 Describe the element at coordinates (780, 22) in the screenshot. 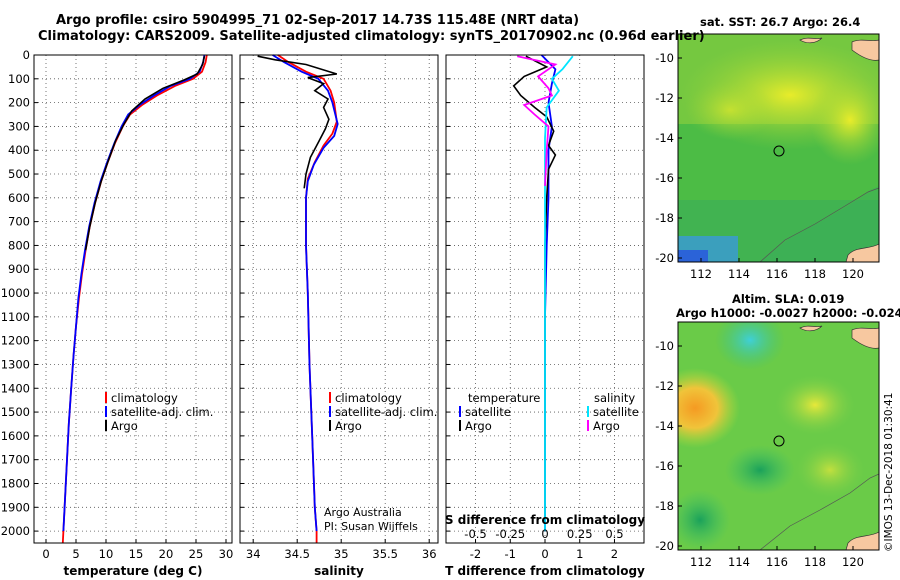

I see `sst-map-title: sat. SST: 26.7 Argo: 26.4` at that location.